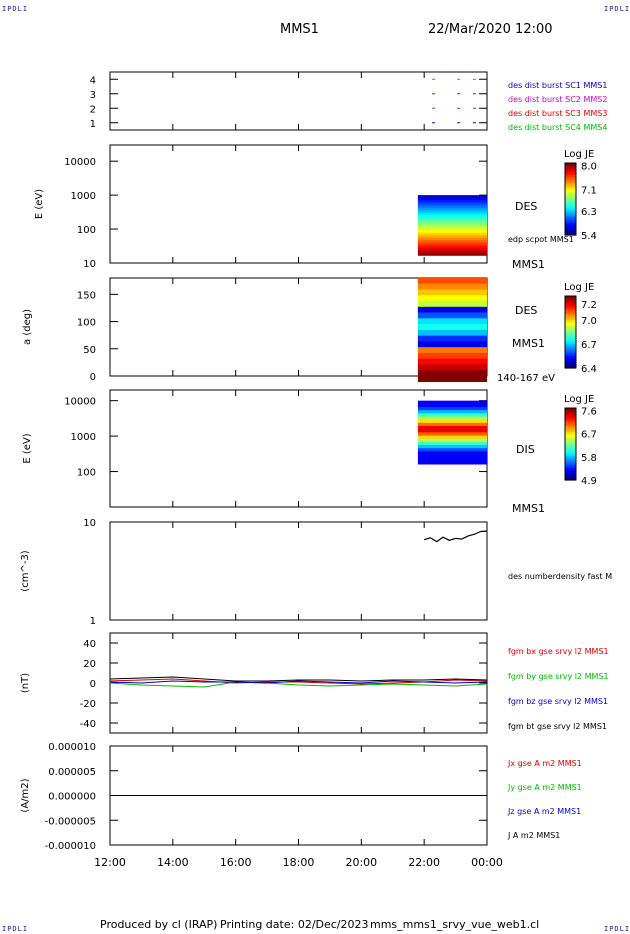 Image resolution: width=630 pixels, height=934 pixels. Describe the element at coordinates (526, 206) in the screenshot. I see `p2-species-label: DES` at that location.